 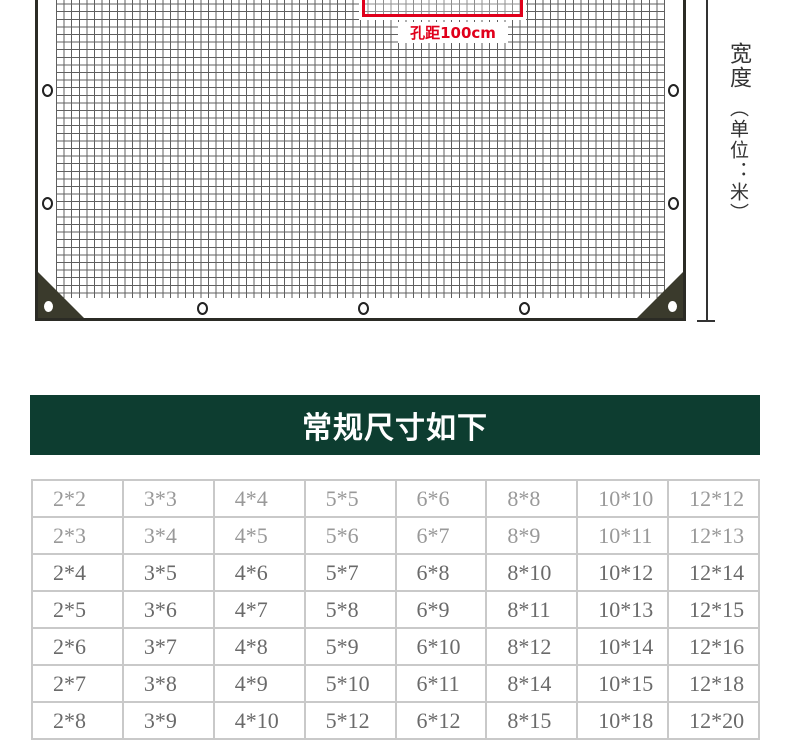 What do you see at coordinates (623, 572) in the screenshot?
I see `size-cell: 10*12` at bounding box center [623, 572].